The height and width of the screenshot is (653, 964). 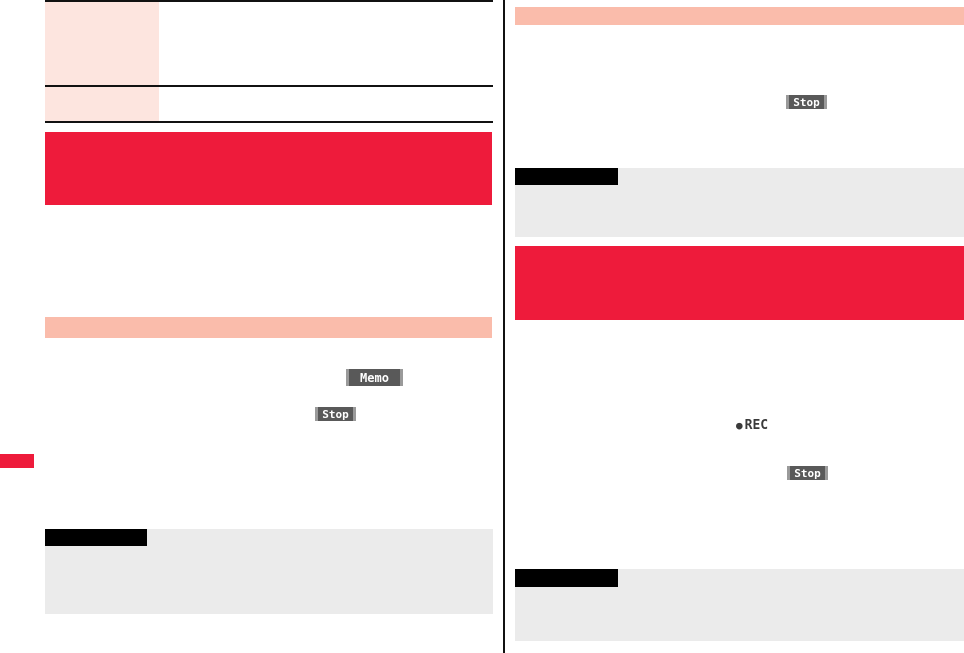 What do you see at coordinates (17, 461) in the screenshot?
I see `page-edge-index-tab` at bounding box center [17, 461].